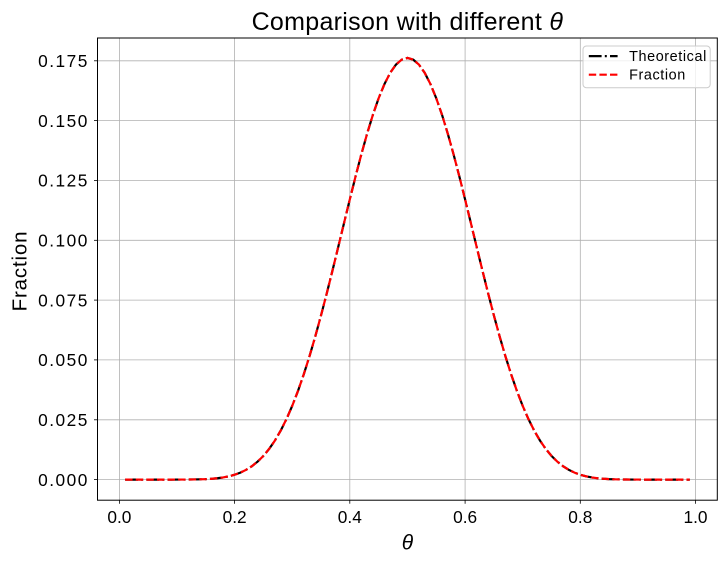 The width and height of the screenshot is (727, 563). I want to click on svg-text: 0.075, so click(63, 300).